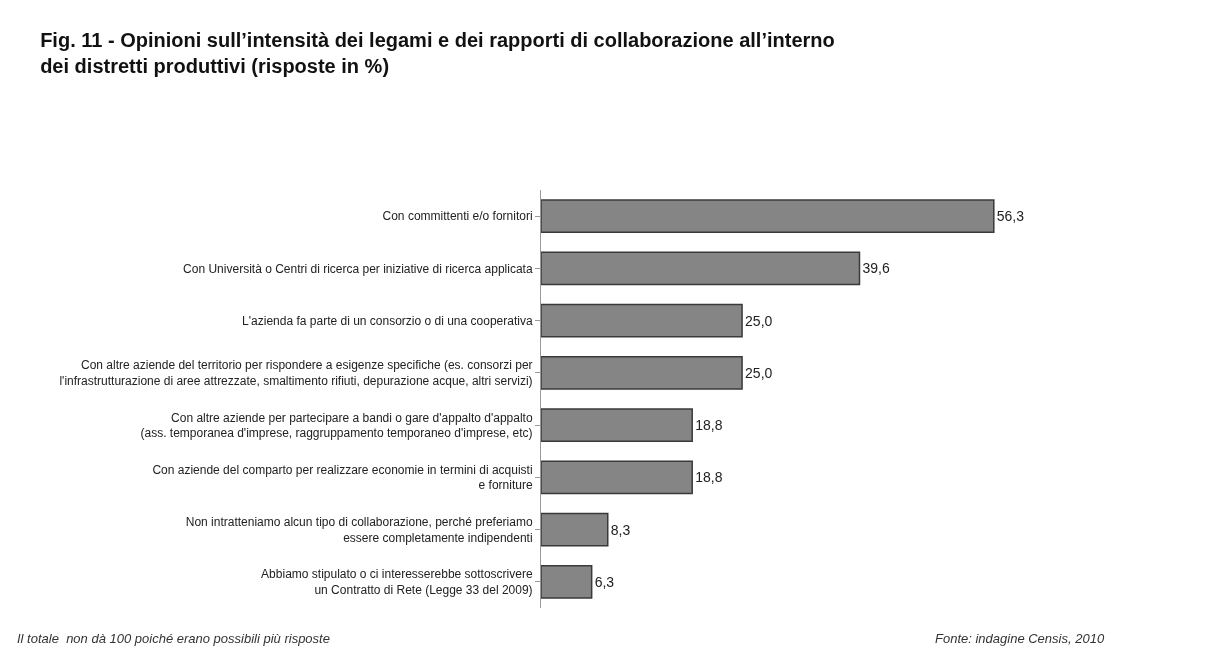  I want to click on y-tick-label: Abbiamo stipulato o ci interesserebbe sottoscrivere un Contratto di Rete (Legge 33 del 2009), so click(397, 582).